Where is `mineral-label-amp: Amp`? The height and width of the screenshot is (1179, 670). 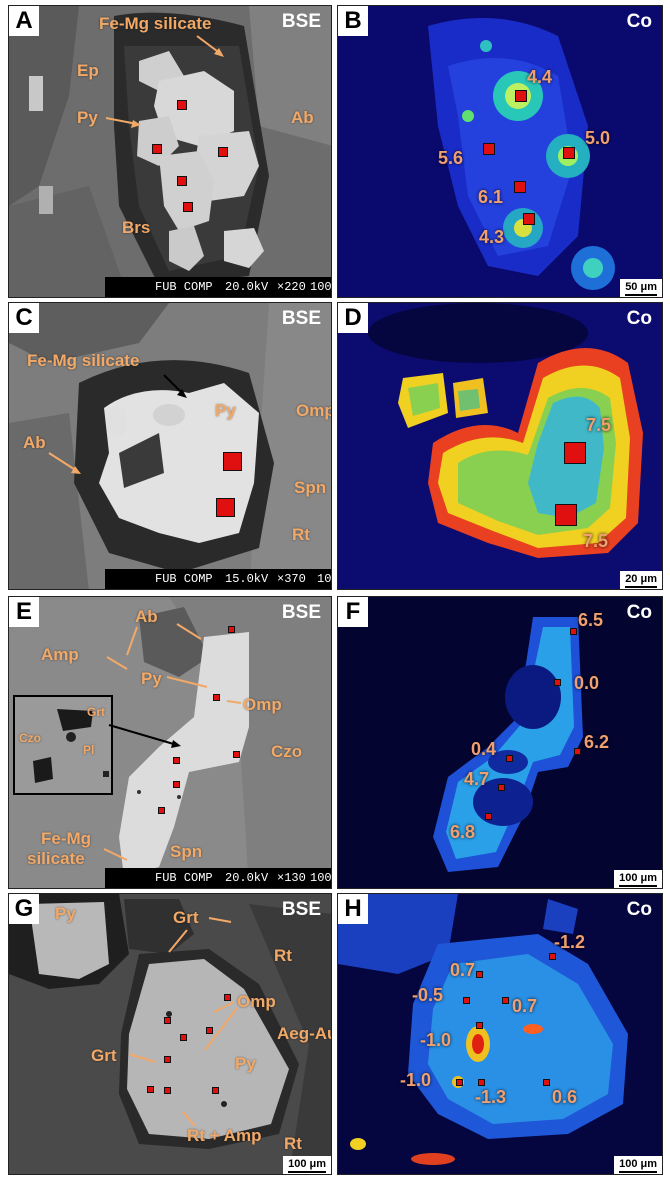
mineral-label-amp: Amp is located at coordinates (60, 654).